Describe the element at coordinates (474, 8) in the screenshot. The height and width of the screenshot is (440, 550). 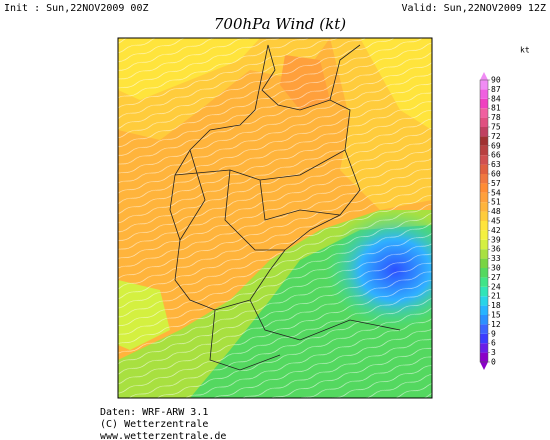
I see `valid-label: Valid: Sun,22NOV2009 12Z` at that location.